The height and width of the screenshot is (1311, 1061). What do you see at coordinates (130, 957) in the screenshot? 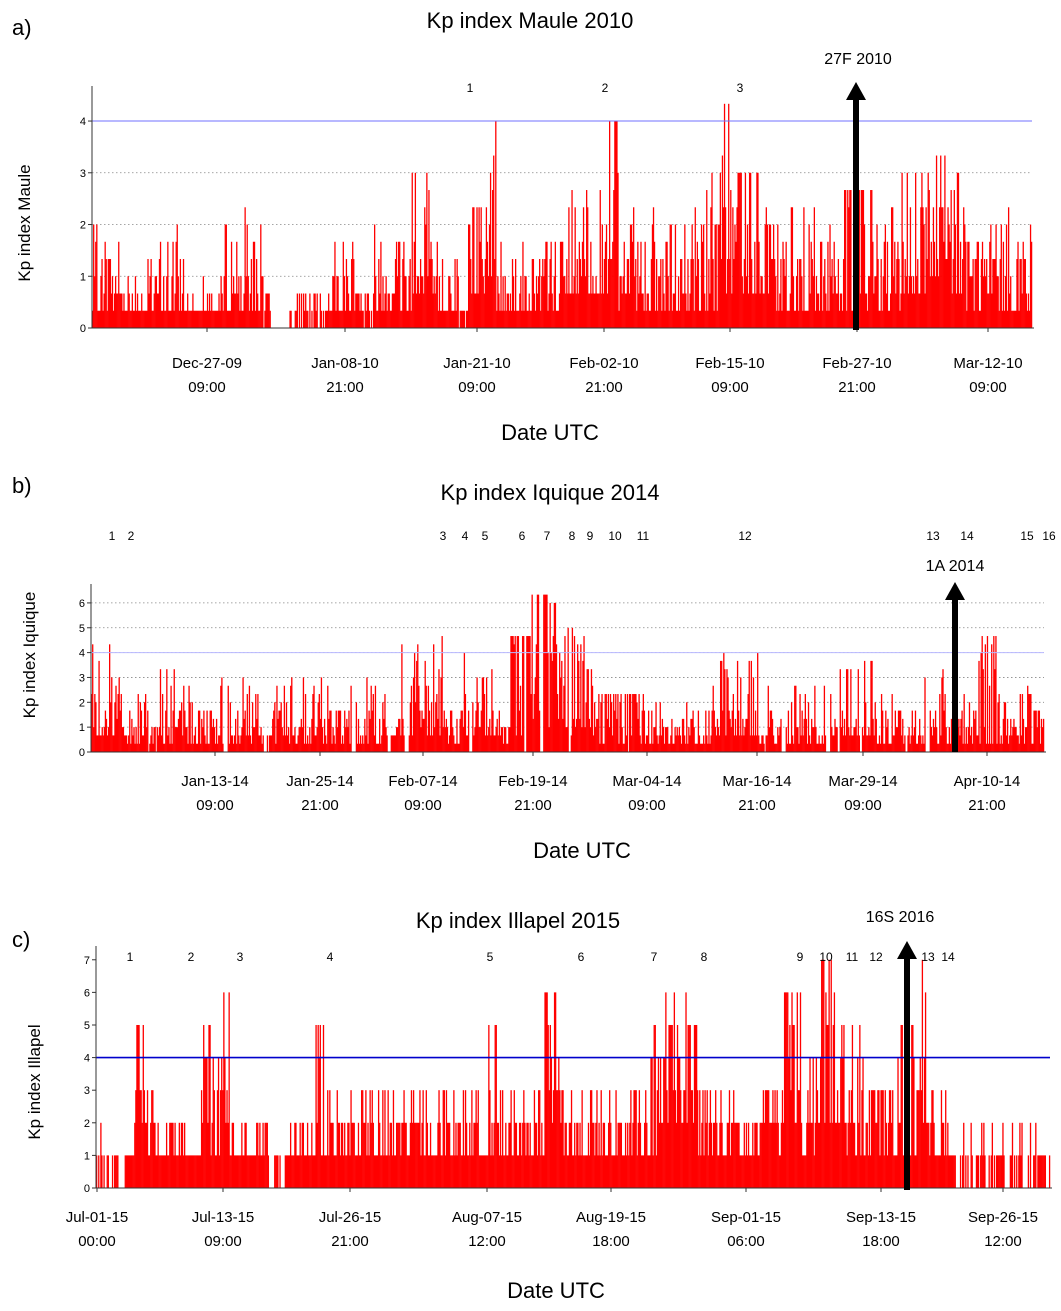
I see `event-label: 1` at bounding box center [130, 957].